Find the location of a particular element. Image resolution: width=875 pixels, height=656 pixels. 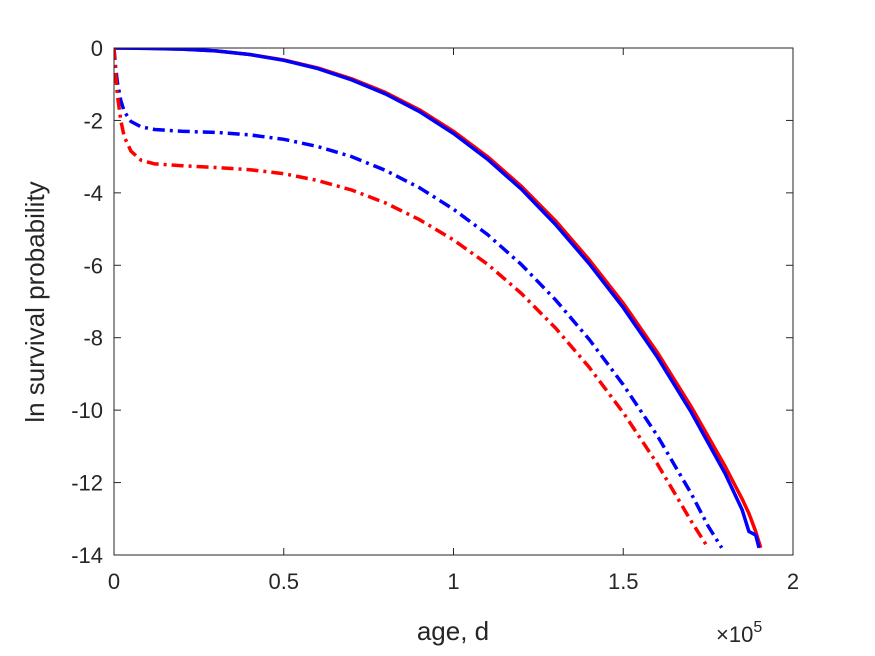

x-multiplier-exponent: 5 is located at coordinates (757, 627).